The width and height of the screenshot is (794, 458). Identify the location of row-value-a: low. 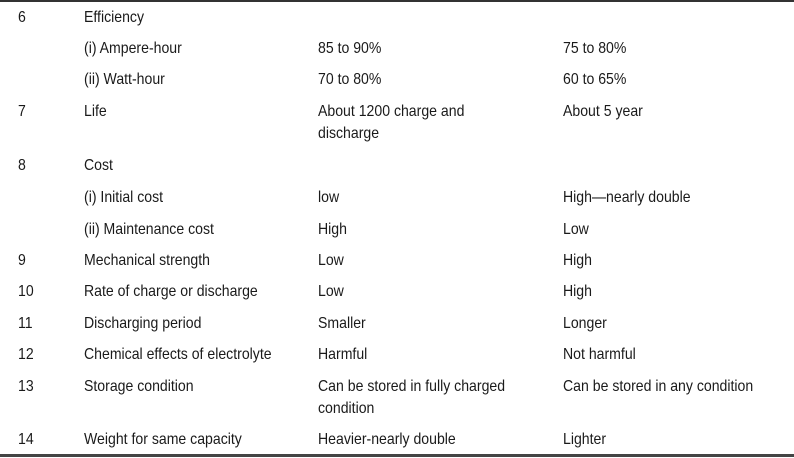
(329, 197).